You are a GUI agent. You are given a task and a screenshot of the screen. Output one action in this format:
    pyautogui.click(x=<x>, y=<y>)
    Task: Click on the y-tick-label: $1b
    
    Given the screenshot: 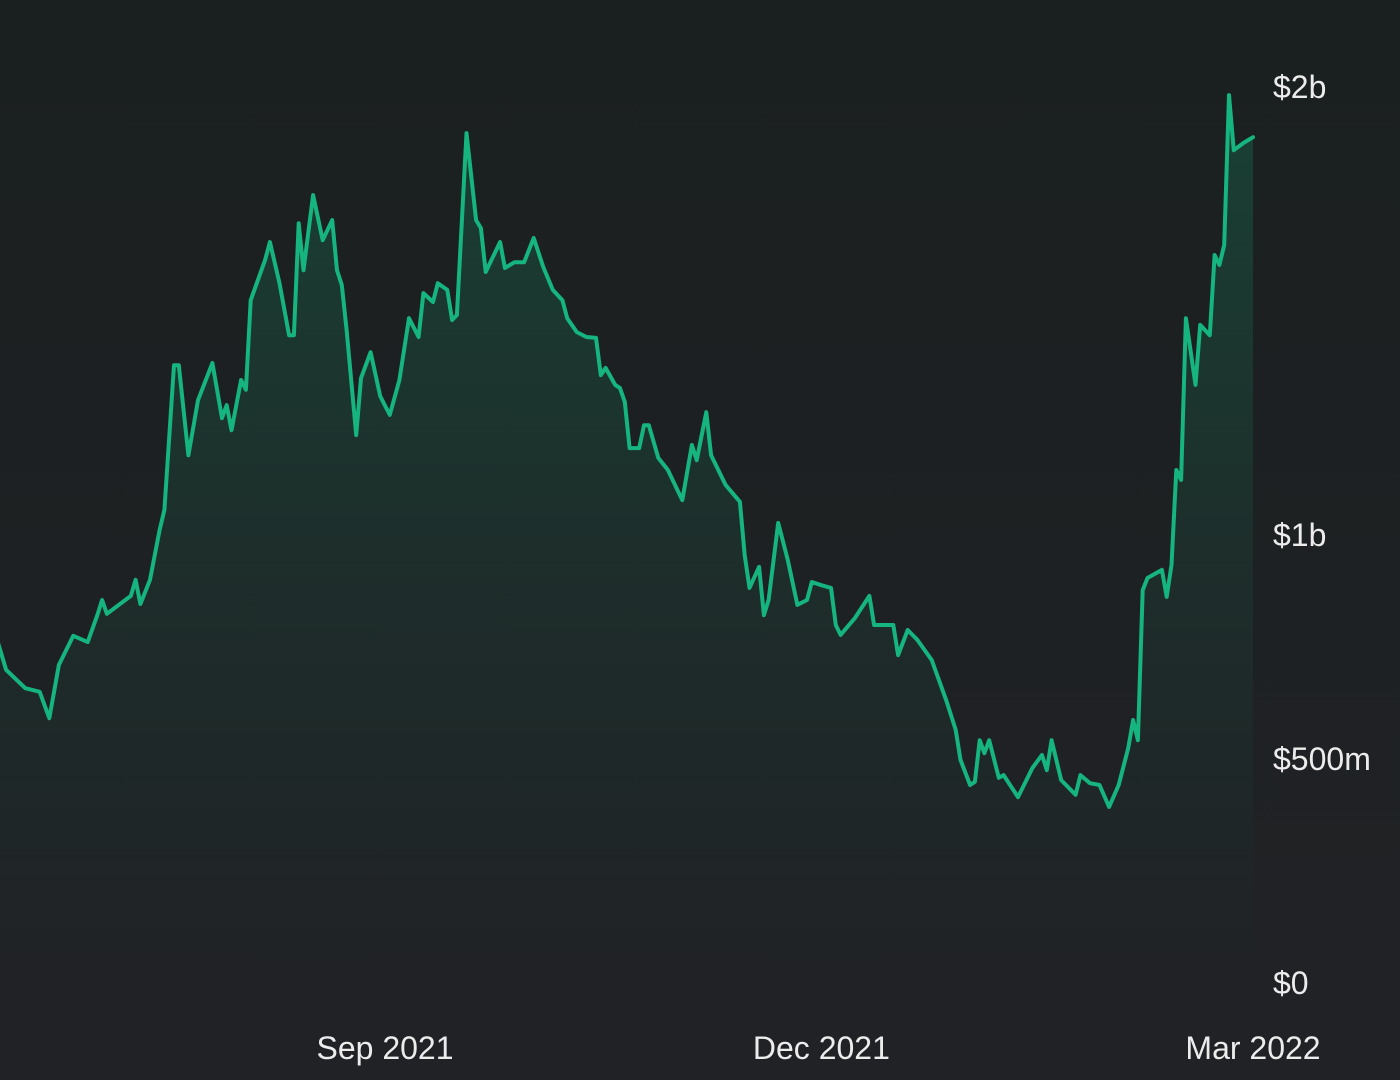 What is the action you would take?
    pyautogui.click(x=1299, y=535)
    